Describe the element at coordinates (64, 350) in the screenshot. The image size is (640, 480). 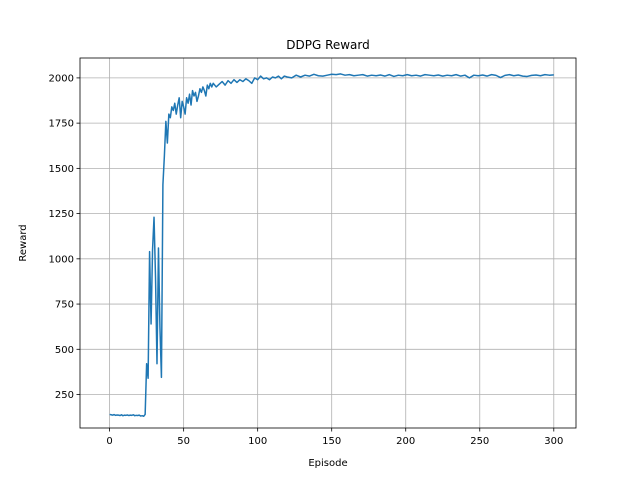
I see `y-tick-label: 500` at that location.